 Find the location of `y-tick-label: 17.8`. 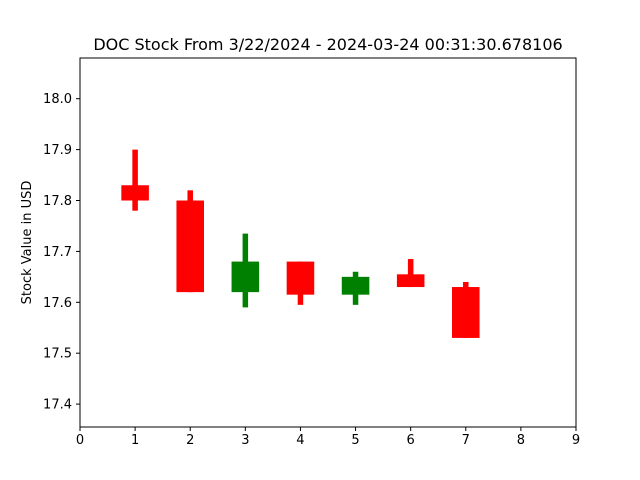

y-tick-label: 17.8 is located at coordinates (57, 201).